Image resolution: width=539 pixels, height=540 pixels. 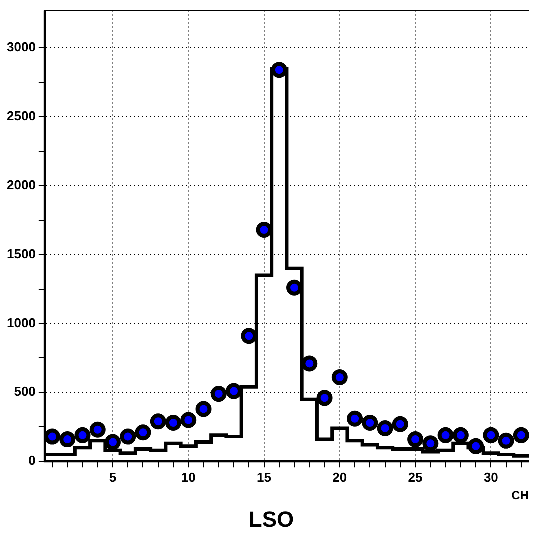 I want to click on y-tick-label: 3000, so click(x=21, y=47).